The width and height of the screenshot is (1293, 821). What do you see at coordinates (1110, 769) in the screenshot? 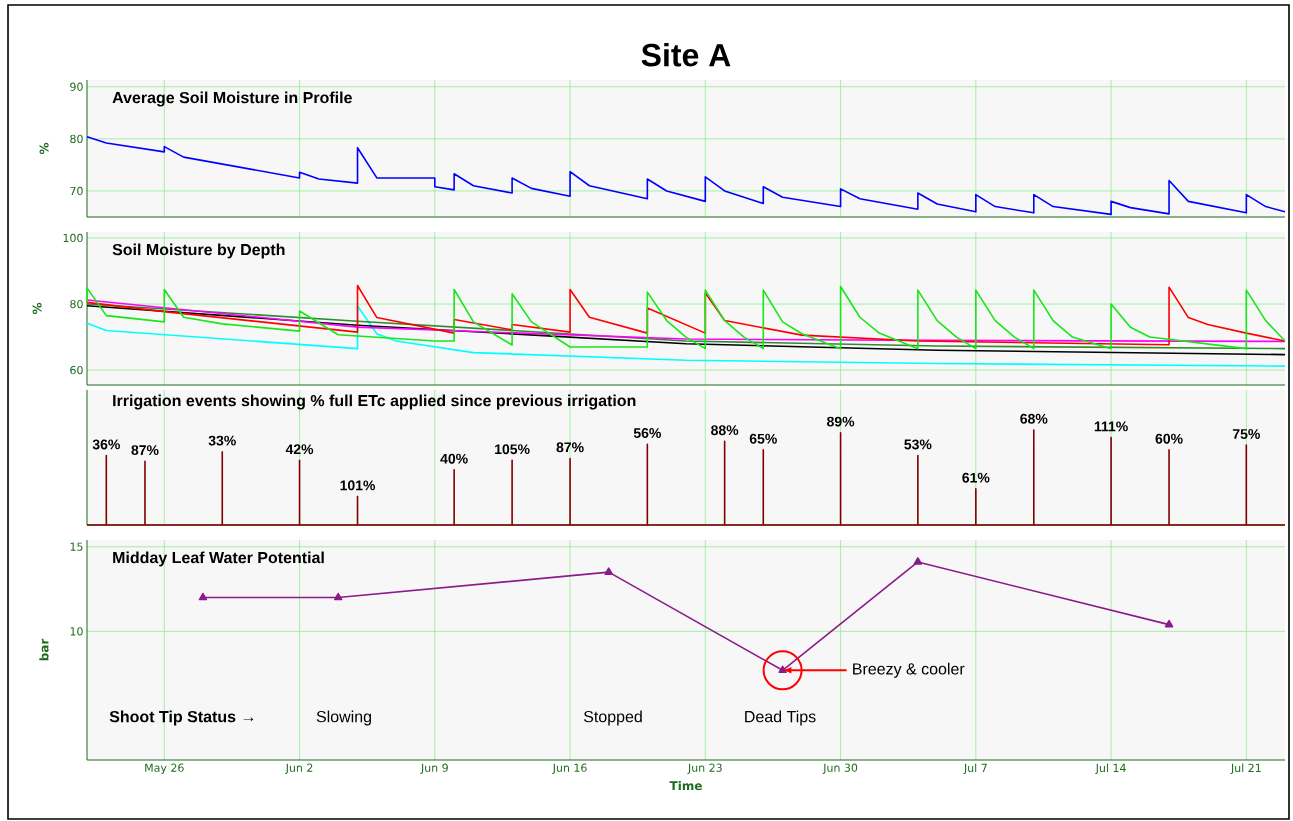
I see `x-tick-label: Jul 14` at bounding box center [1110, 769].